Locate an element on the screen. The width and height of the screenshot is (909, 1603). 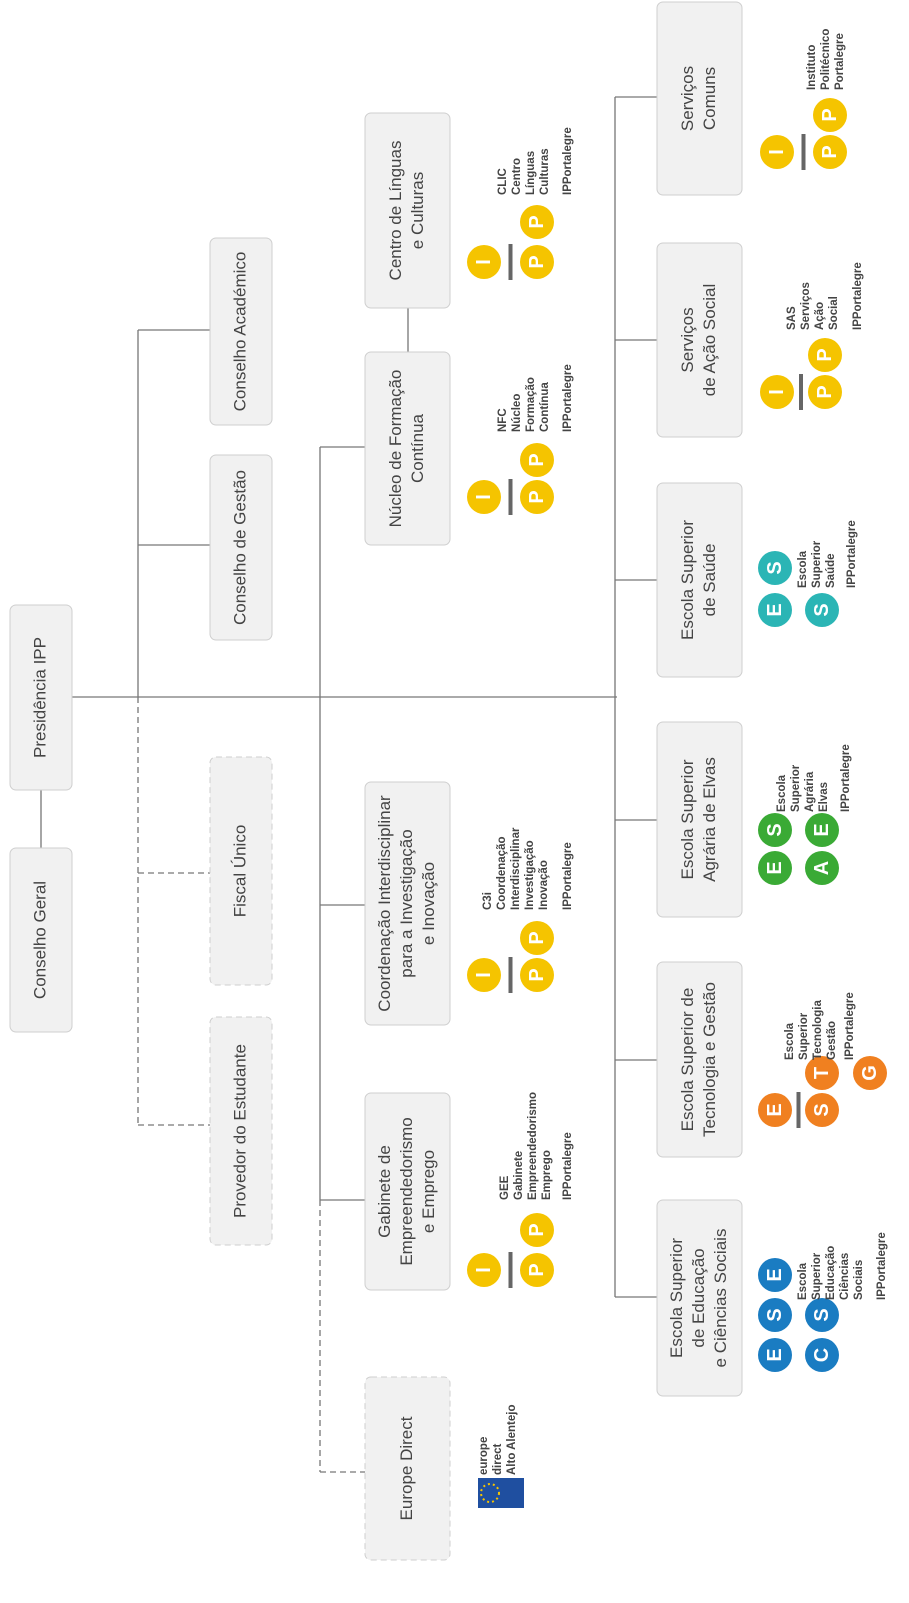
node: Conselho de Gestão is located at coordinates (241, 547).